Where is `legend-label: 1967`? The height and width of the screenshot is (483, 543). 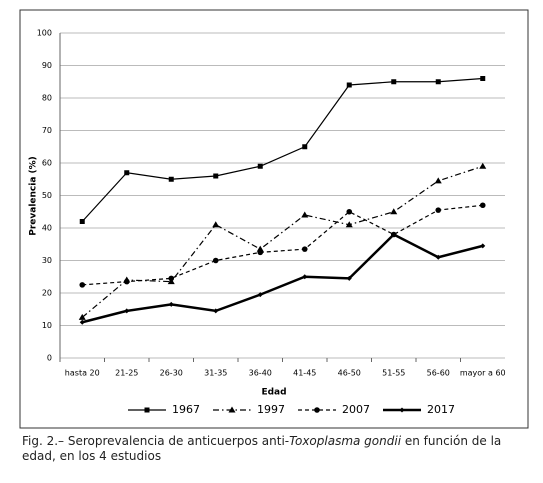 legend-label: 1967 is located at coordinates (186, 409).